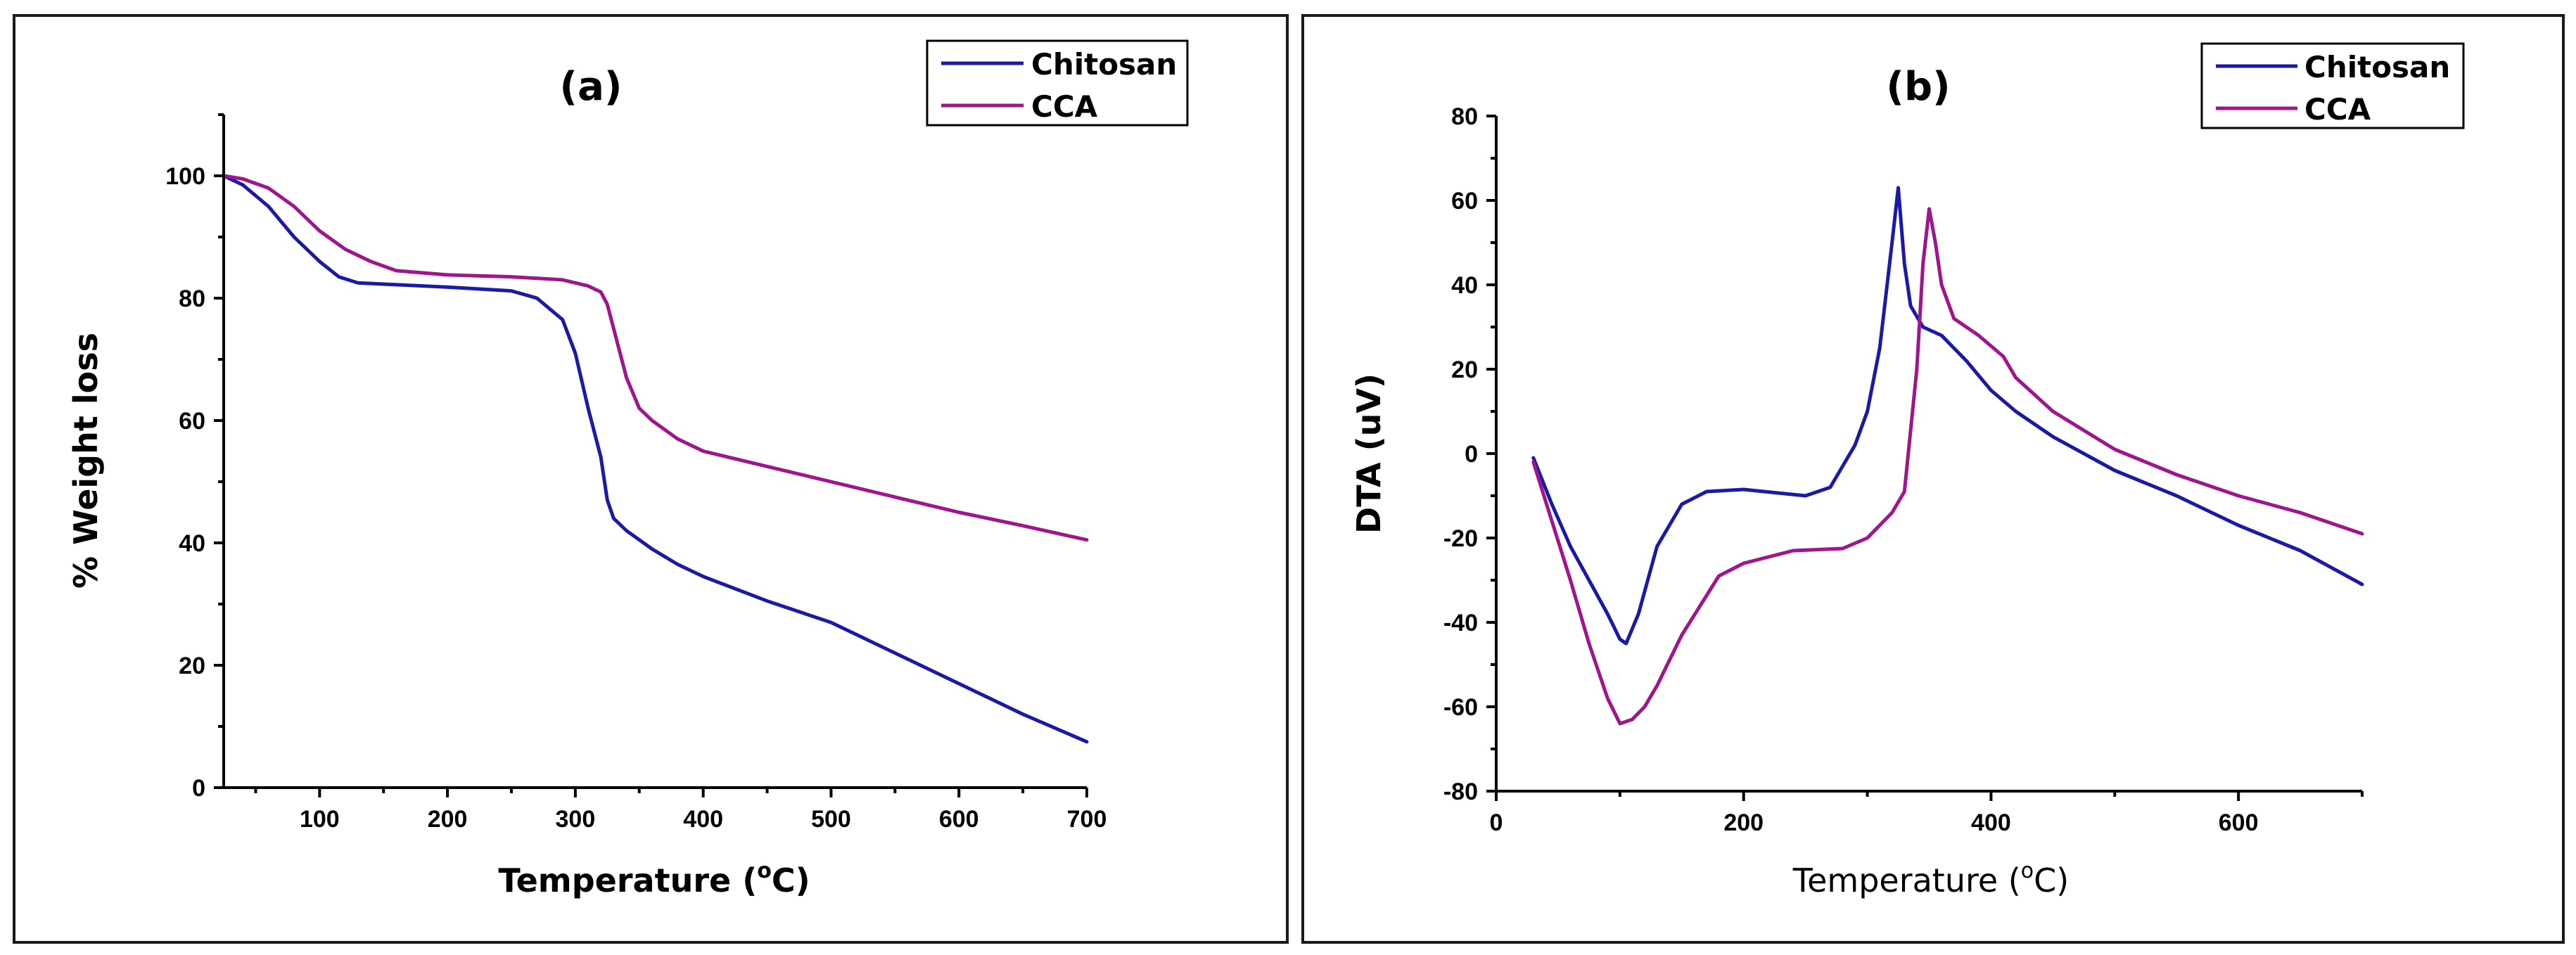 The image size is (2576, 955). Describe the element at coordinates (1930, 879) in the screenshot. I see `panel-b-x-axis-label: Temperature (oC)` at that location.